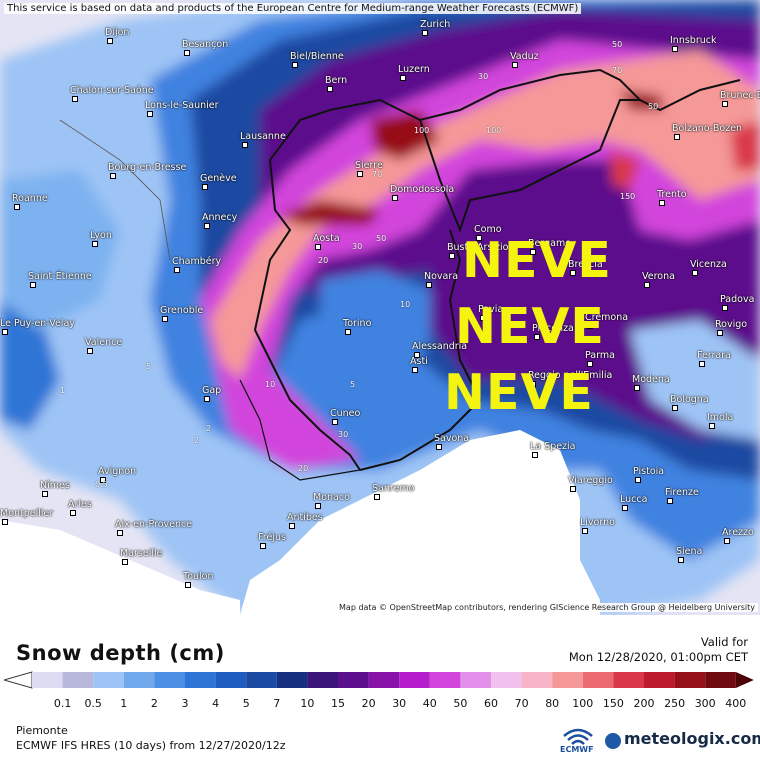 This screenshot has width=760, height=760. What do you see at coordinates (147, 167) in the screenshot?
I see `city-label: Bourg-en-Bresse` at bounding box center [147, 167].